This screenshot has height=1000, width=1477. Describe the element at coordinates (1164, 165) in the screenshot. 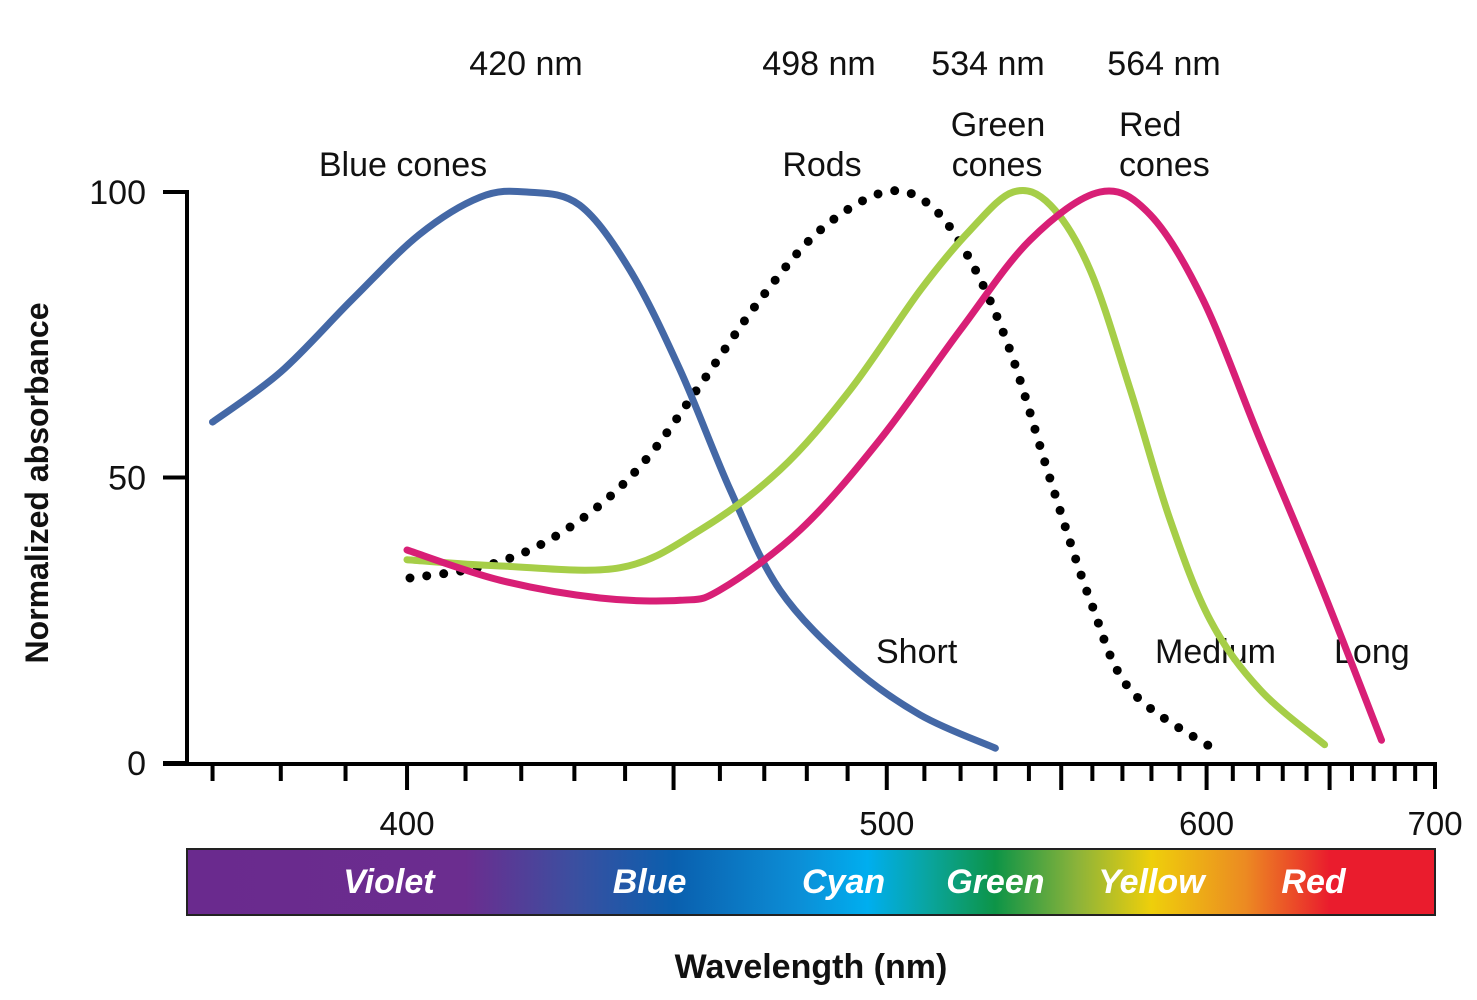

I see `label-red-cones-line2: cones` at that location.